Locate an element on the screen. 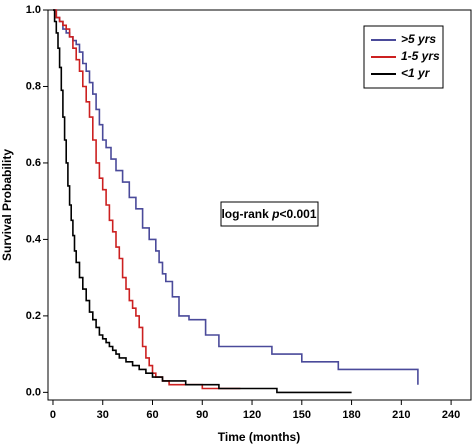 This screenshot has height=447, width=473. y-tick-label: 1.0 is located at coordinates (33, 10).